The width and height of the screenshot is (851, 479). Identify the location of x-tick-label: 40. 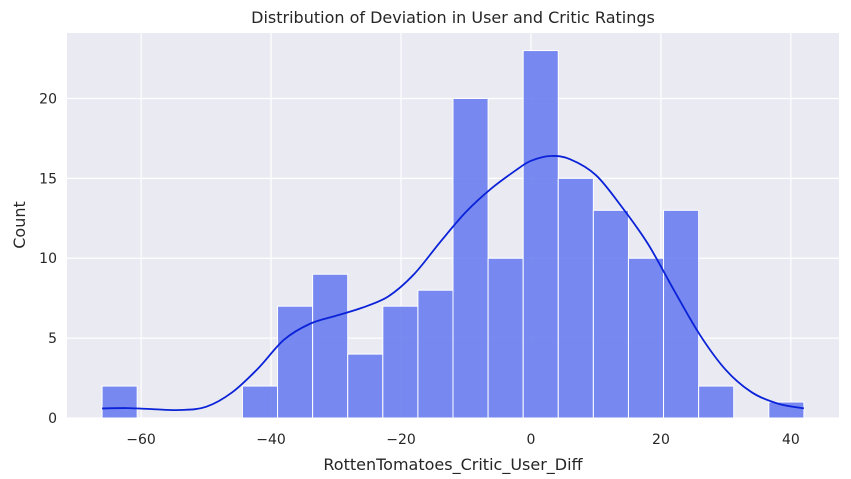
(791, 440).